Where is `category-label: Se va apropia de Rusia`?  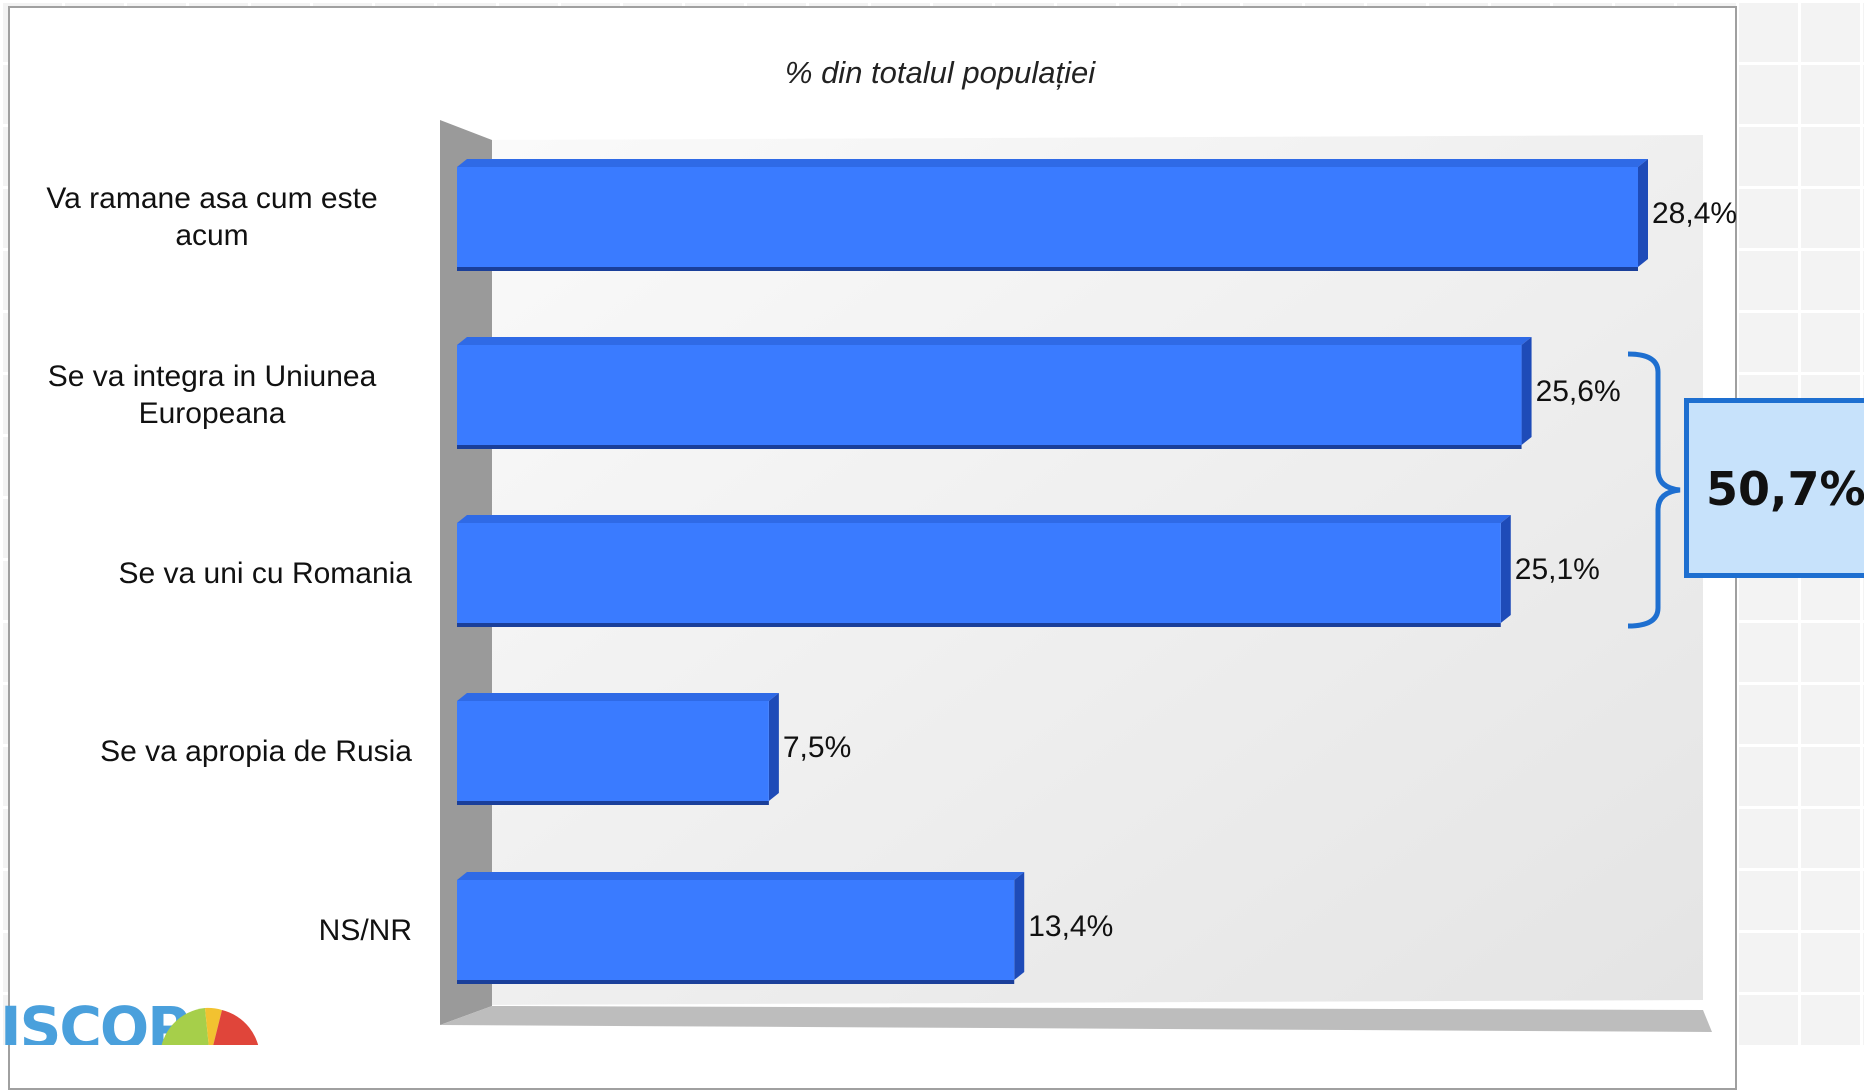 category-label: Se va apropia de Rusia is located at coordinates (256, 751).